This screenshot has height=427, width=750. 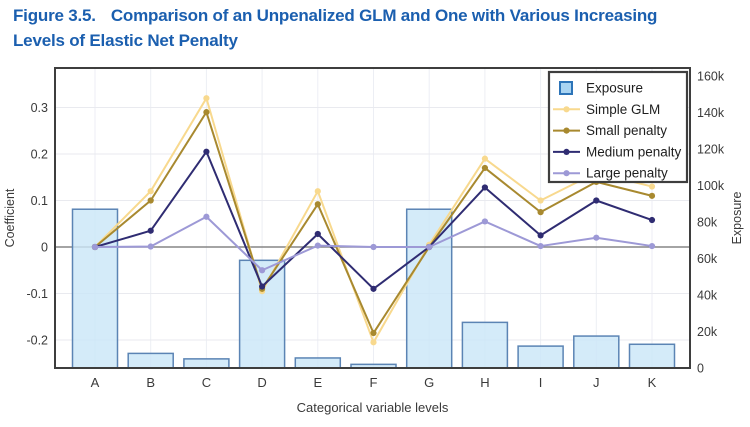 What do you see at coordinates (150, 382) in the screenshot?
I see `category-label-B: B` at bounding box center [150, 382].